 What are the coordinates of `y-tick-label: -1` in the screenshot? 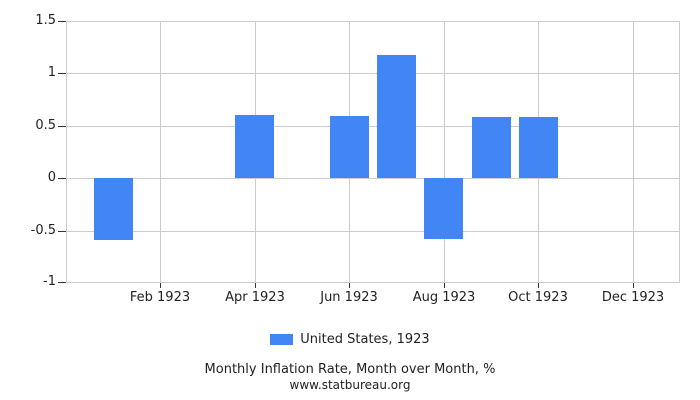 It's located at (49, 281).